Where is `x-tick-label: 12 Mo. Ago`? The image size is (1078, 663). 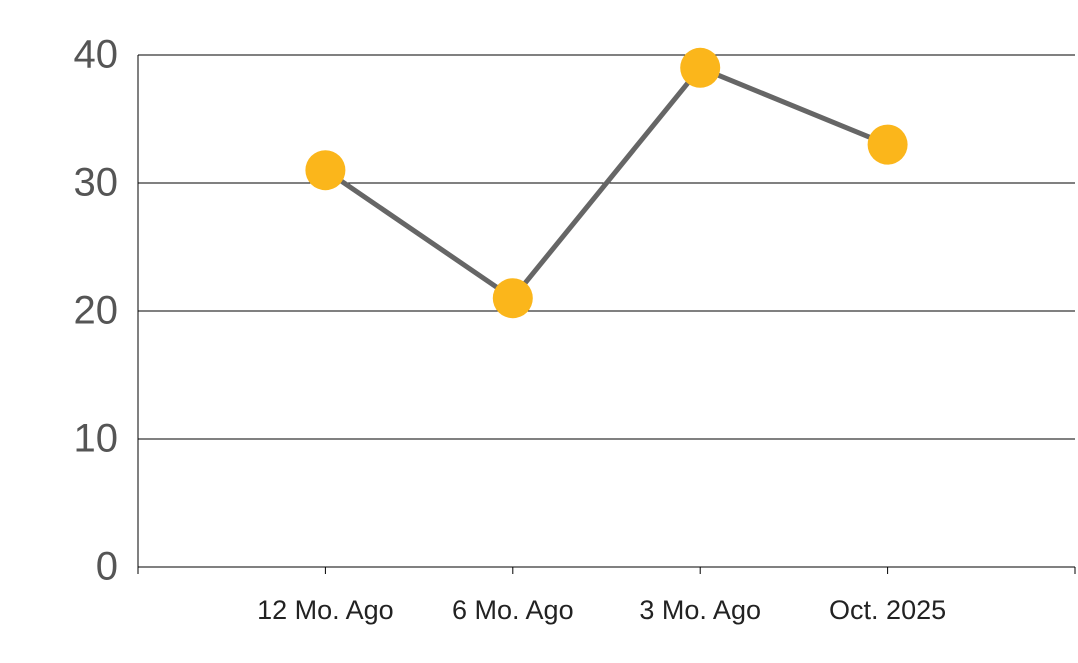
x-tick-label: 12 Mo. Ago is located at coordinates (325, 610).